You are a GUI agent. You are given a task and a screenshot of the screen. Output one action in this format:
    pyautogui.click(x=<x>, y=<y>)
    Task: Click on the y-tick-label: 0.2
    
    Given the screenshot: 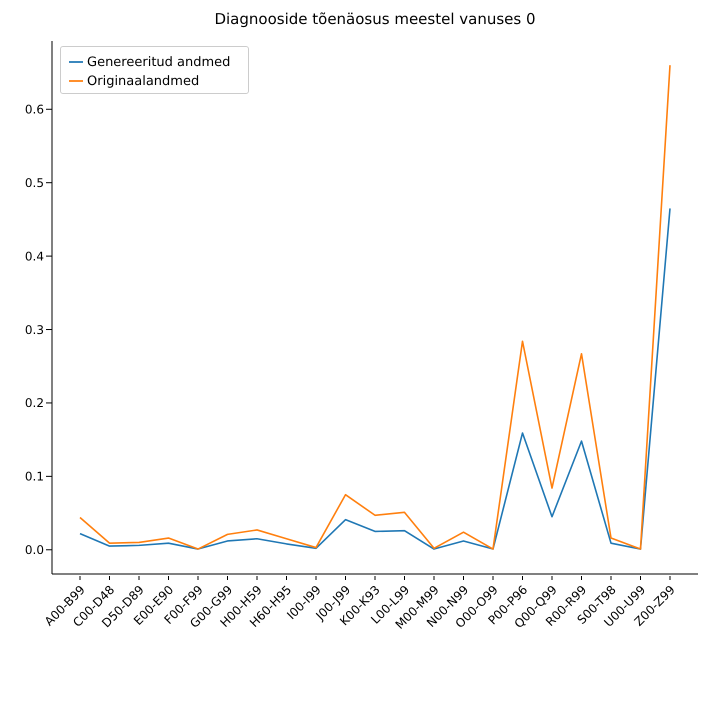 What is the action you would take?
    pyautogui.click(x=34, y=403)
    